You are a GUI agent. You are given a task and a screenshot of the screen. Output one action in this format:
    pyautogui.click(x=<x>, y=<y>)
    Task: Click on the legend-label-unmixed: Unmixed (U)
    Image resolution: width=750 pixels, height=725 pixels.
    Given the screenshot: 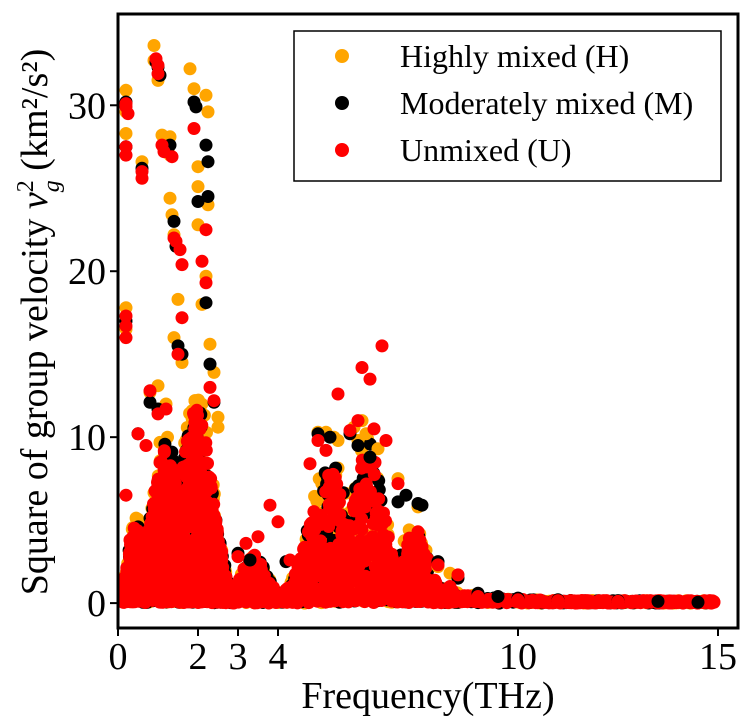 What is the action you would take?
    pyautogui.click(x=486, y=150)
    